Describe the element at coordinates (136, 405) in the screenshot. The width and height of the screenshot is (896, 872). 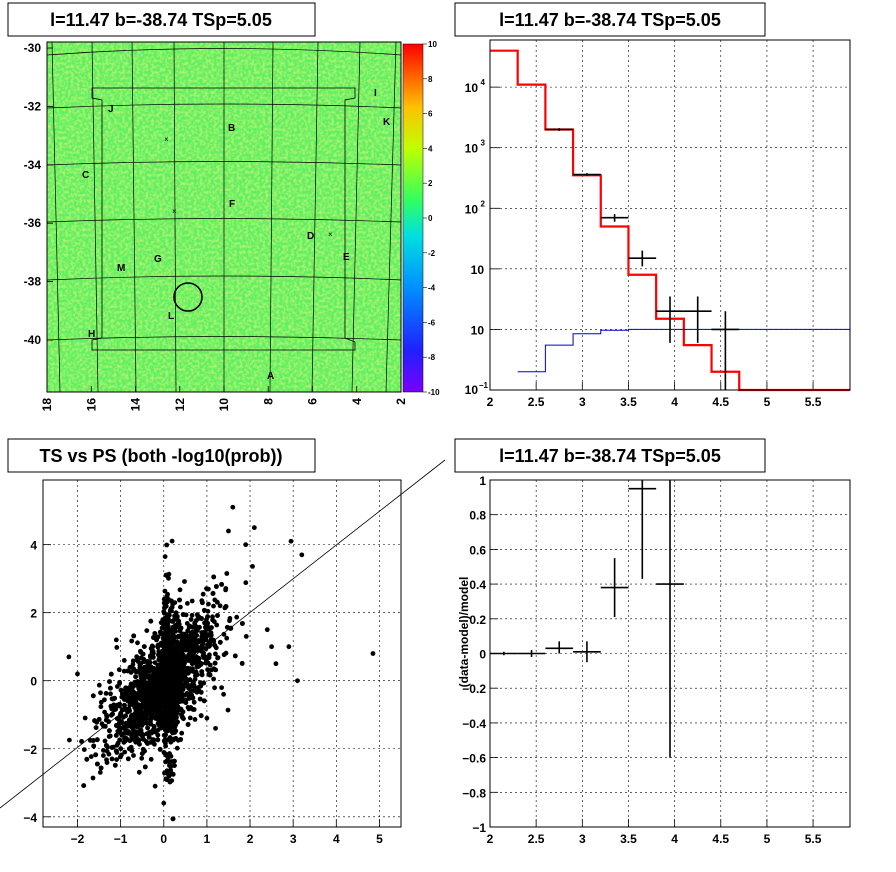
I see `map-x-tick-label: 14` at that location.